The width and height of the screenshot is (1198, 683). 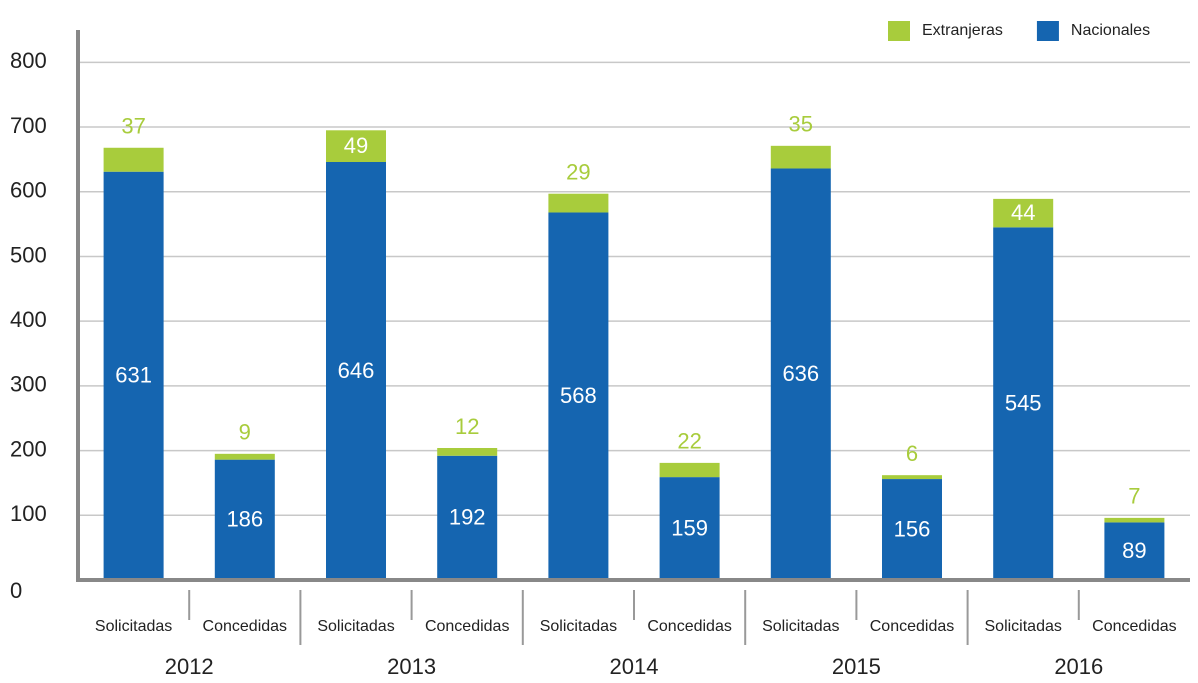 I want to click on data-label: 37, so click(x=133, y=126).